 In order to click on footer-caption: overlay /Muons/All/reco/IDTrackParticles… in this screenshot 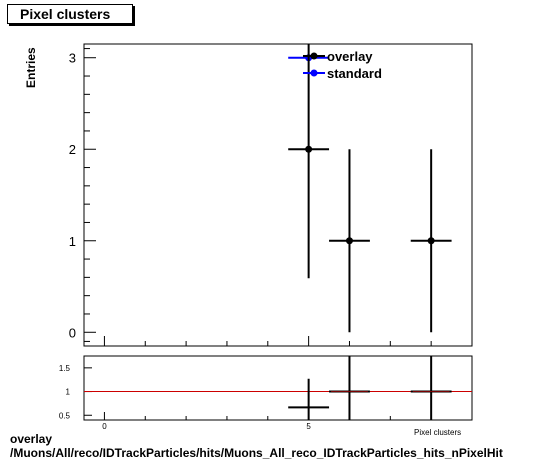, I will do `click(256, 446)`.